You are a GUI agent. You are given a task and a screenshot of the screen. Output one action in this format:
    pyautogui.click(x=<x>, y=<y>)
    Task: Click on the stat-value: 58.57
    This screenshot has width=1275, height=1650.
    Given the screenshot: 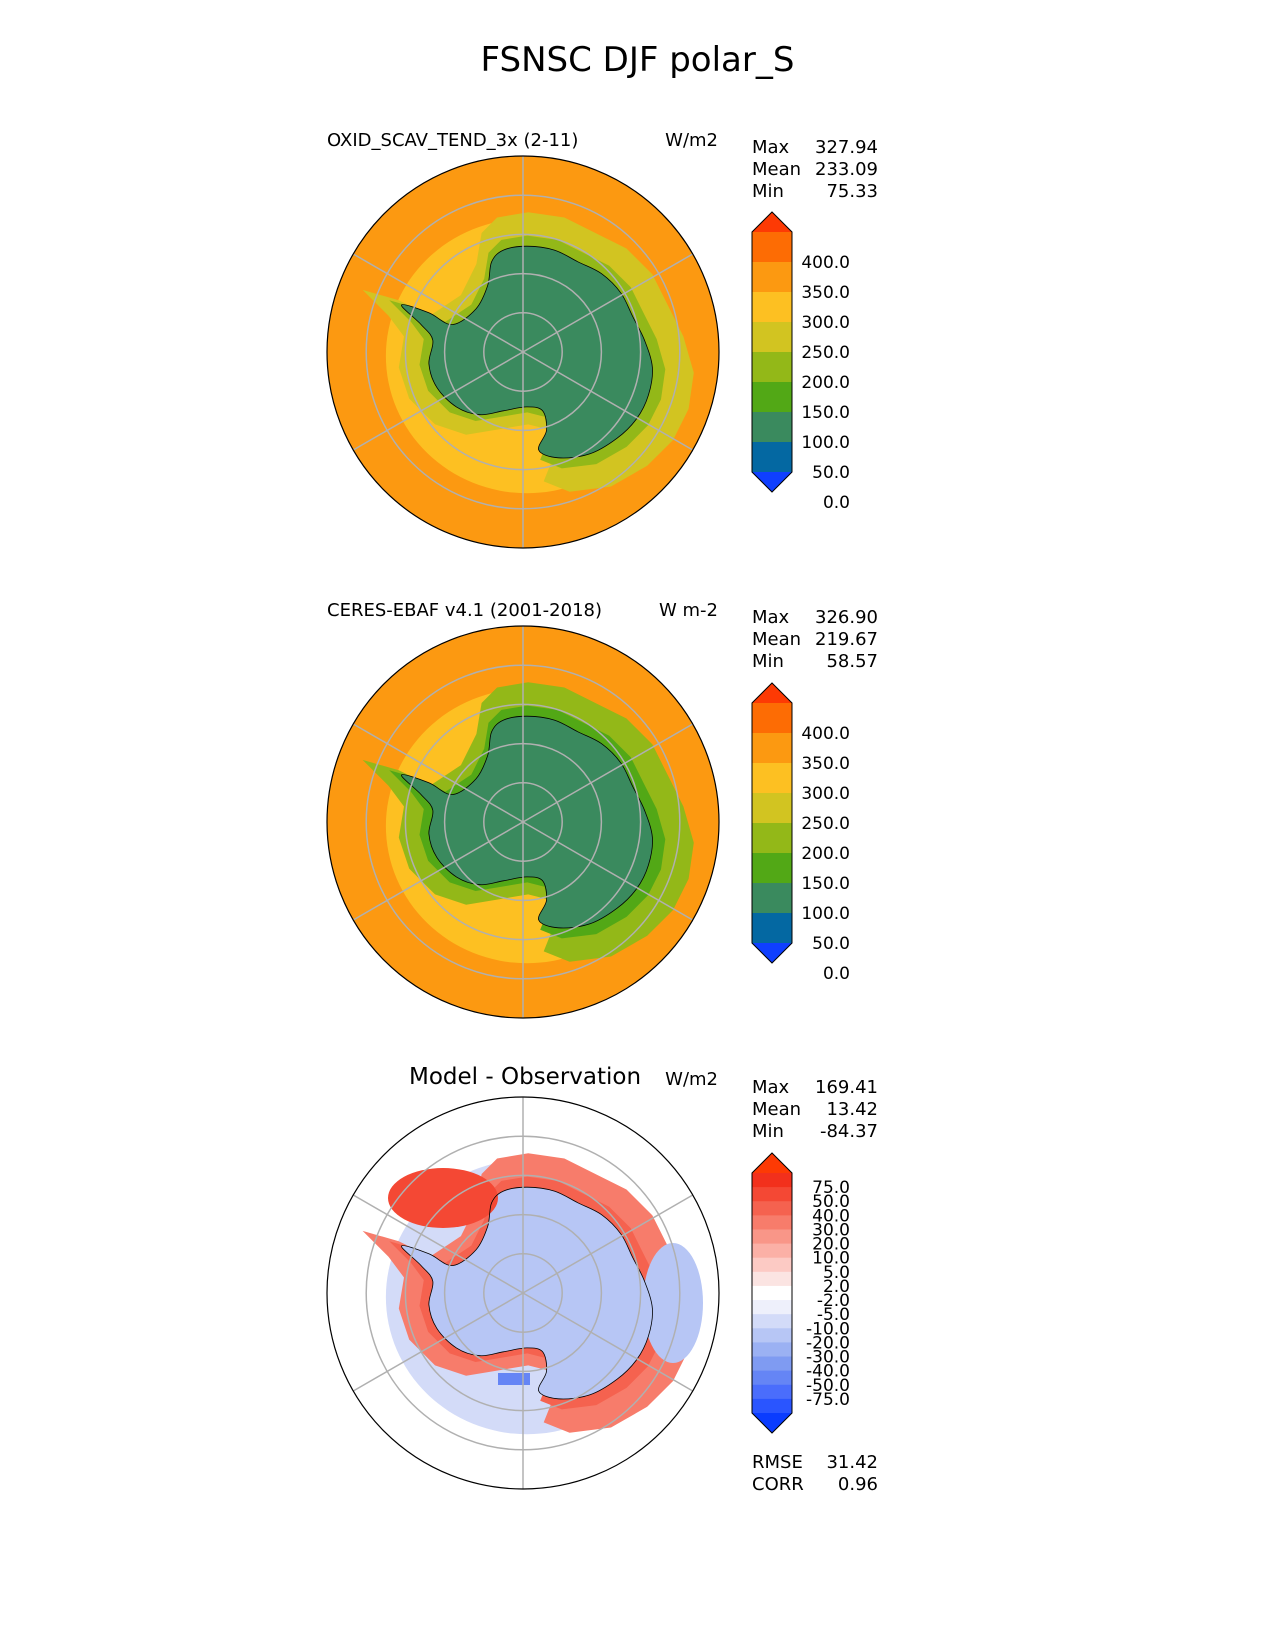 What is the action you would take?
    pyautogui.click(x=852, y=661)
    